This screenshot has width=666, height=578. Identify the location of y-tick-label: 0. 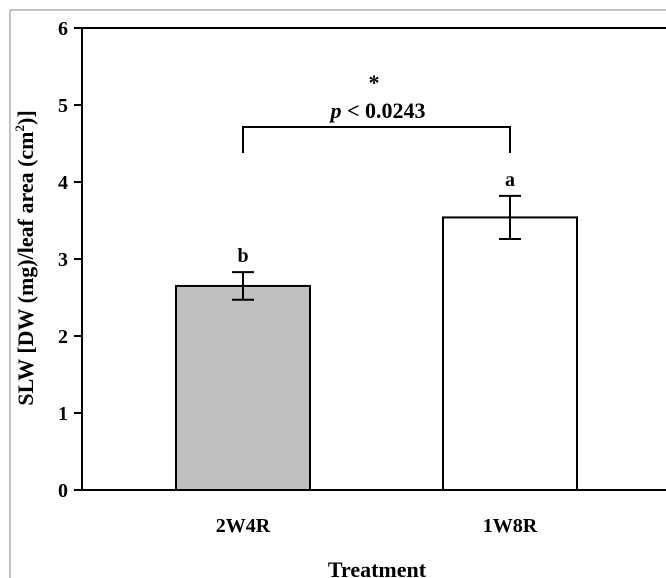
(63, 491).